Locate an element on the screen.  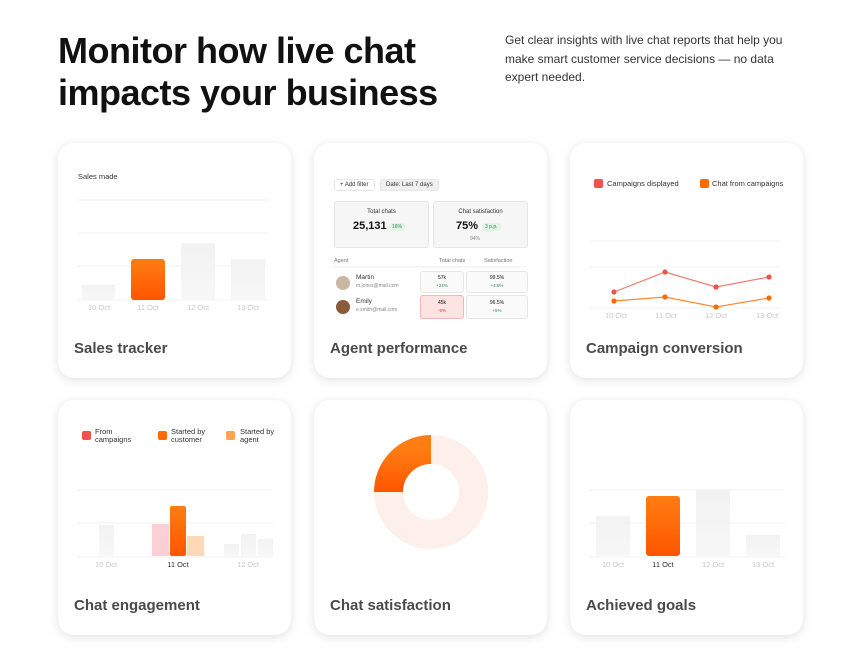
kpi-change: 16% is located at coordinates (397, 227).